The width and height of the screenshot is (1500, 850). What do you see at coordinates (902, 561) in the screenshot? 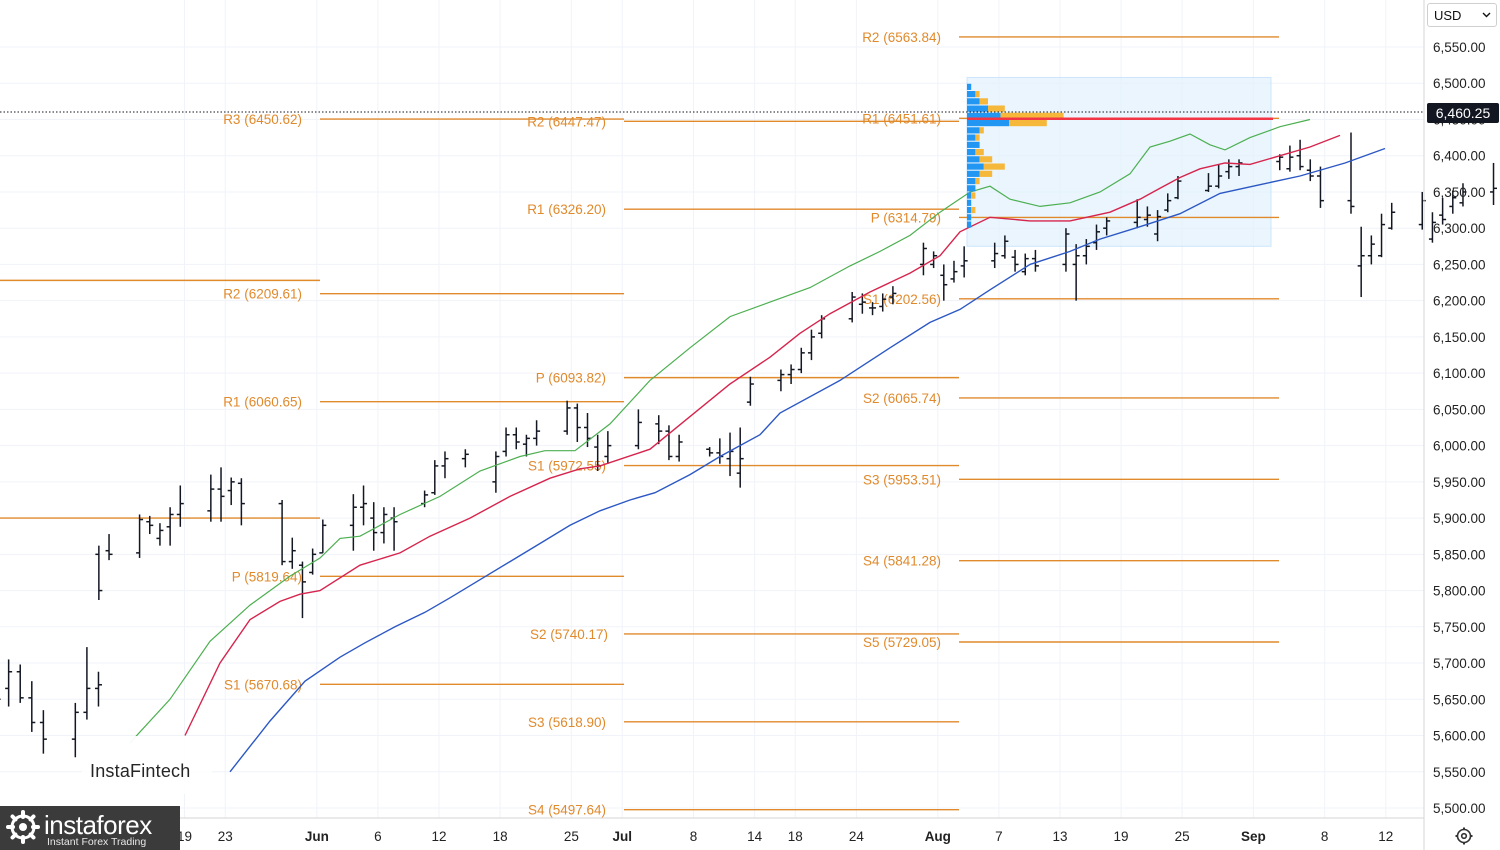
I see `pivot-label: S4 (5841.28)` at bounding box center [902, 561].